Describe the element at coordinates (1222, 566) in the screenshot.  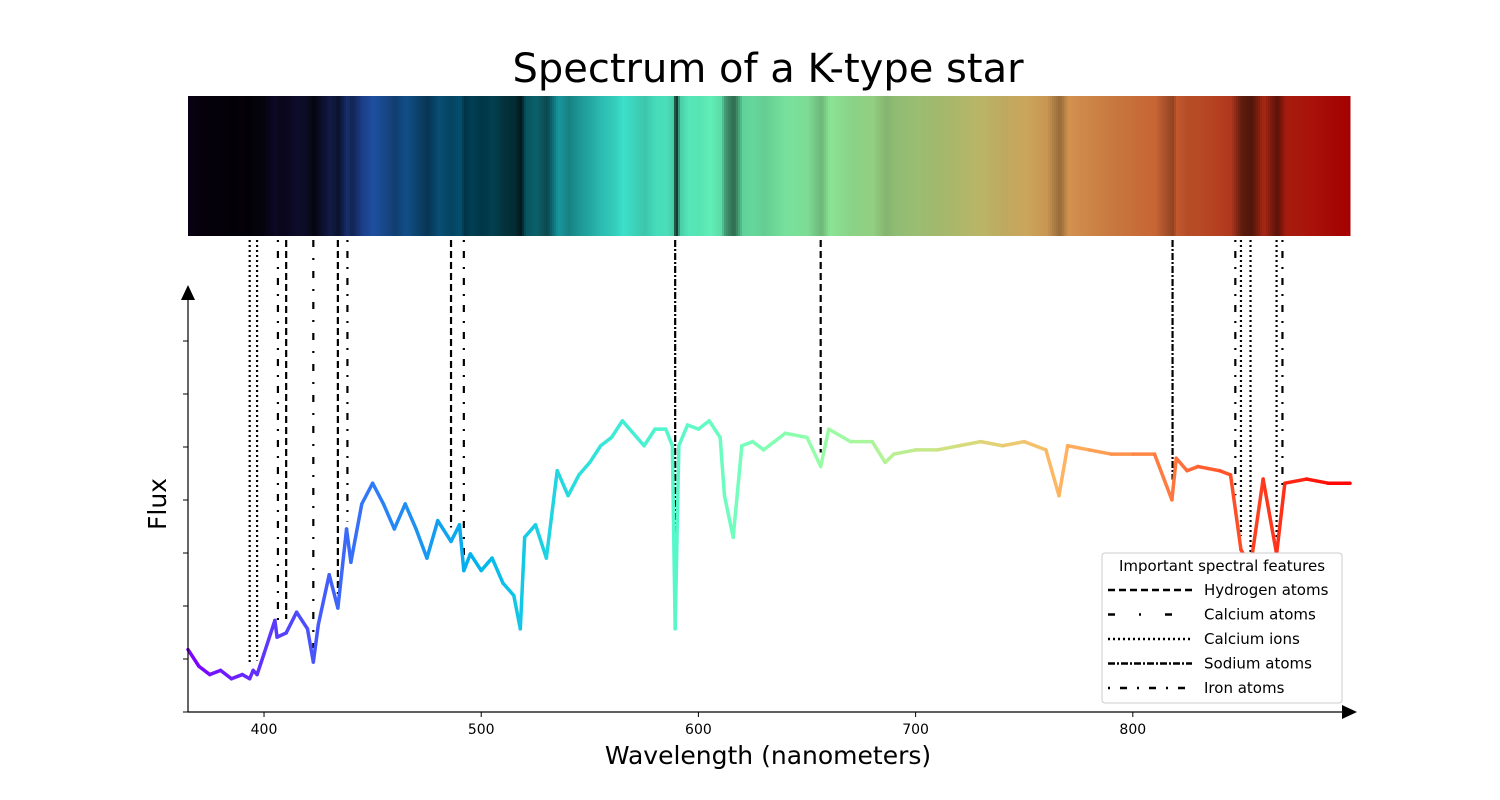
I see `legend-title: Important spectral features` at that location.